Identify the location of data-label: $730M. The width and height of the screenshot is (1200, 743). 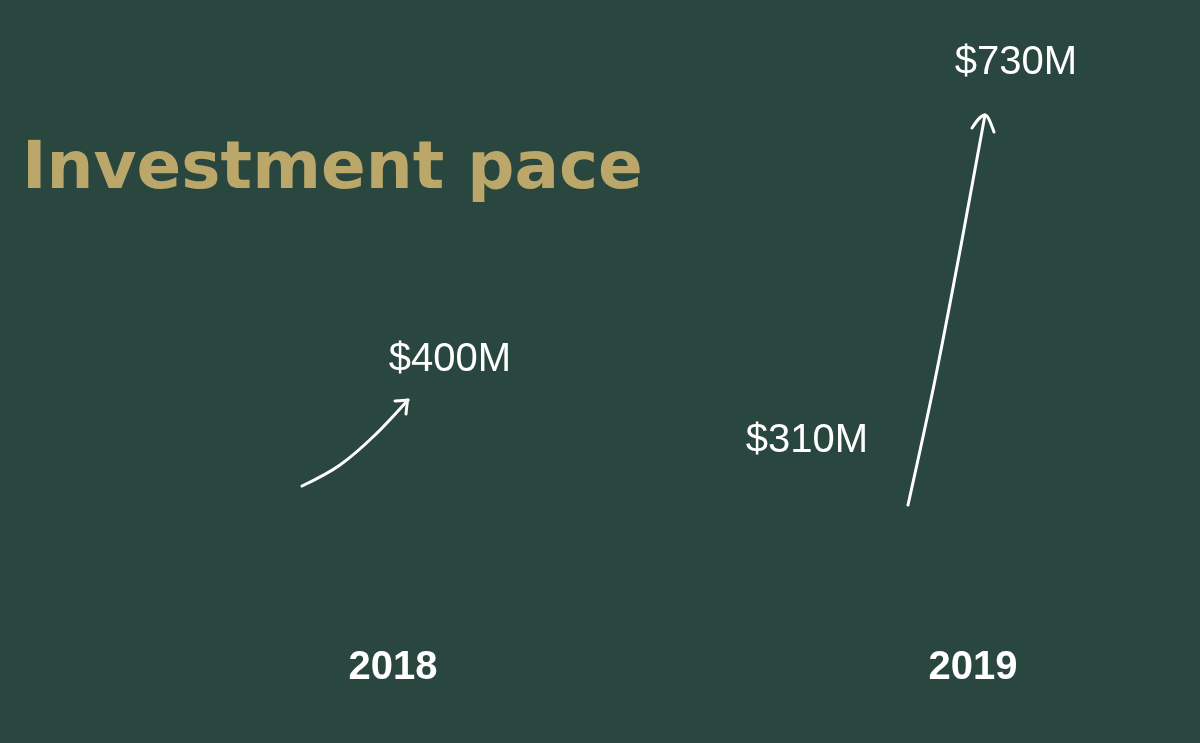
(1016, 60).